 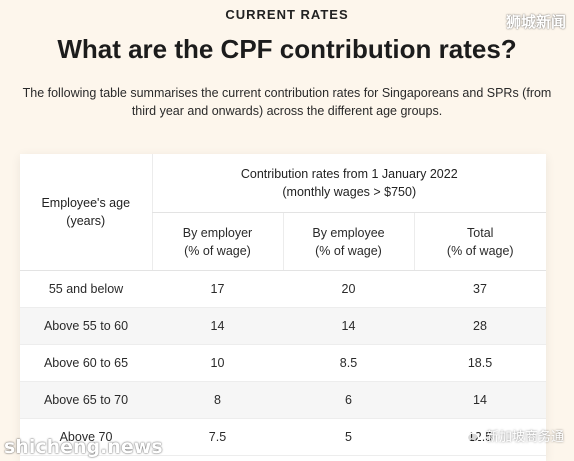 I want to click on table-row: Above 65 to 70 8 6 14, so click(x=283, y=400).